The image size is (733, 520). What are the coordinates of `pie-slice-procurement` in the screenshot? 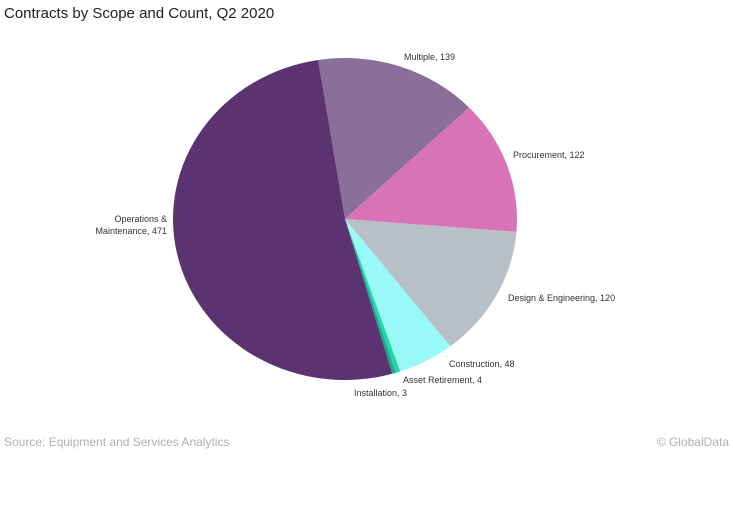 It's located at (431, 169).